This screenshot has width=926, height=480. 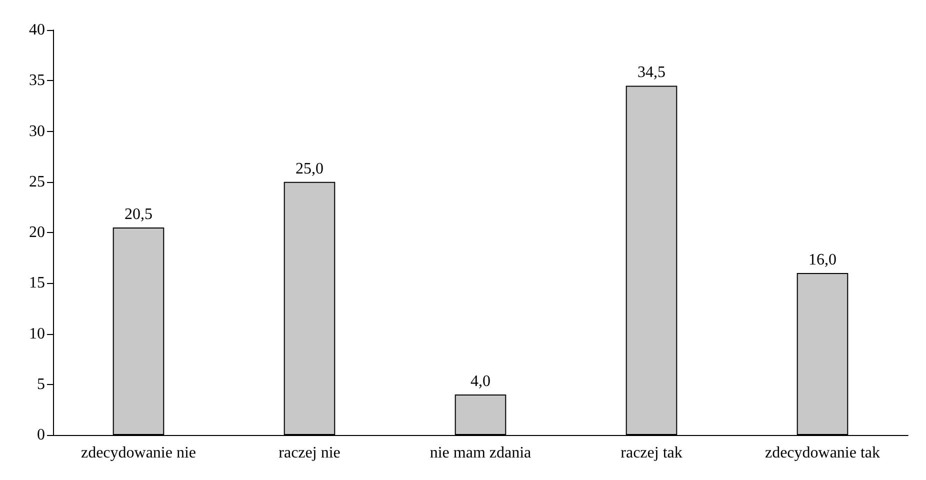 I want to click on y-tick-label: 35, so click(x=37, y=81).